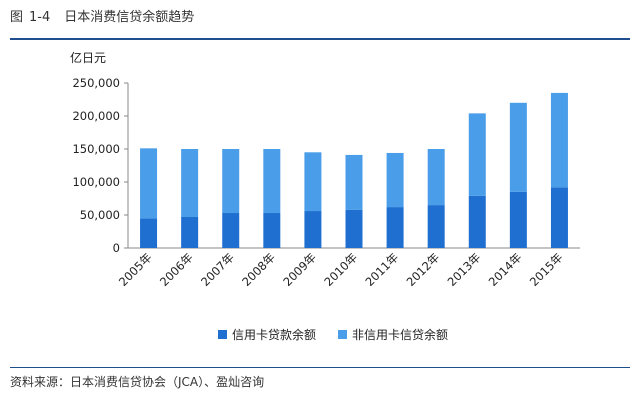 Image resolution: width=640 pixels, height=400 pixels. What do you see at coordinates (423, 269) in the screenshot?
I see `x-tick-label: 2012年` at bounding box center [423, 269].